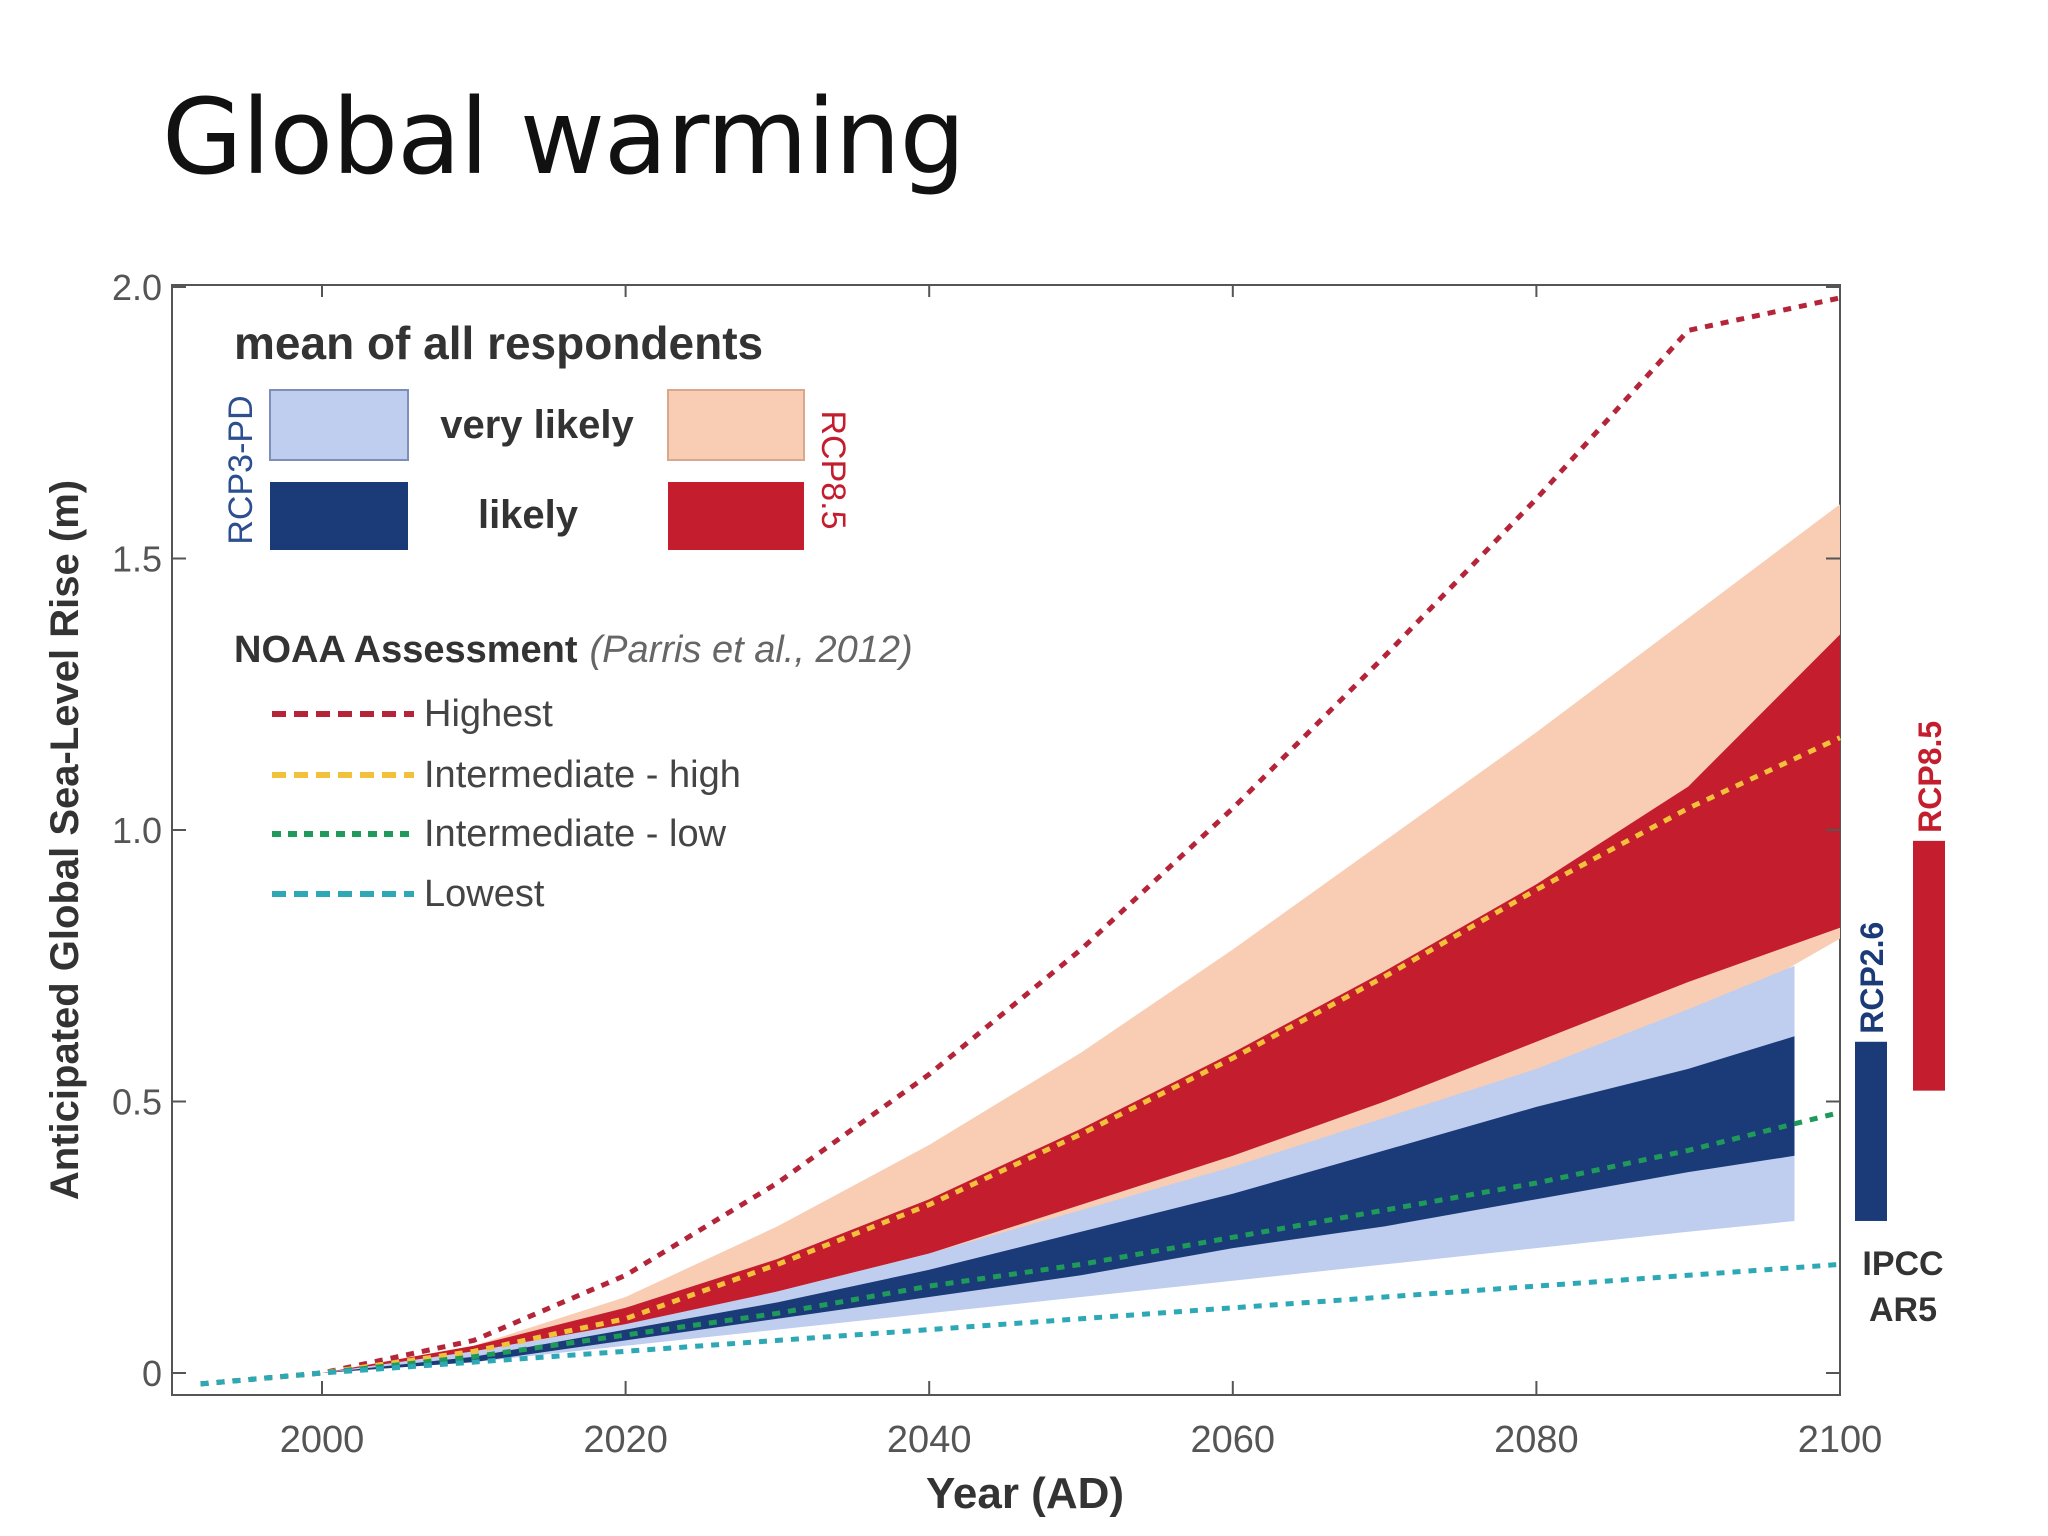  I want to click on ipcc-bars: RCP2.6 RCP8.5 IPCC AR5, so click(1901, 1025).